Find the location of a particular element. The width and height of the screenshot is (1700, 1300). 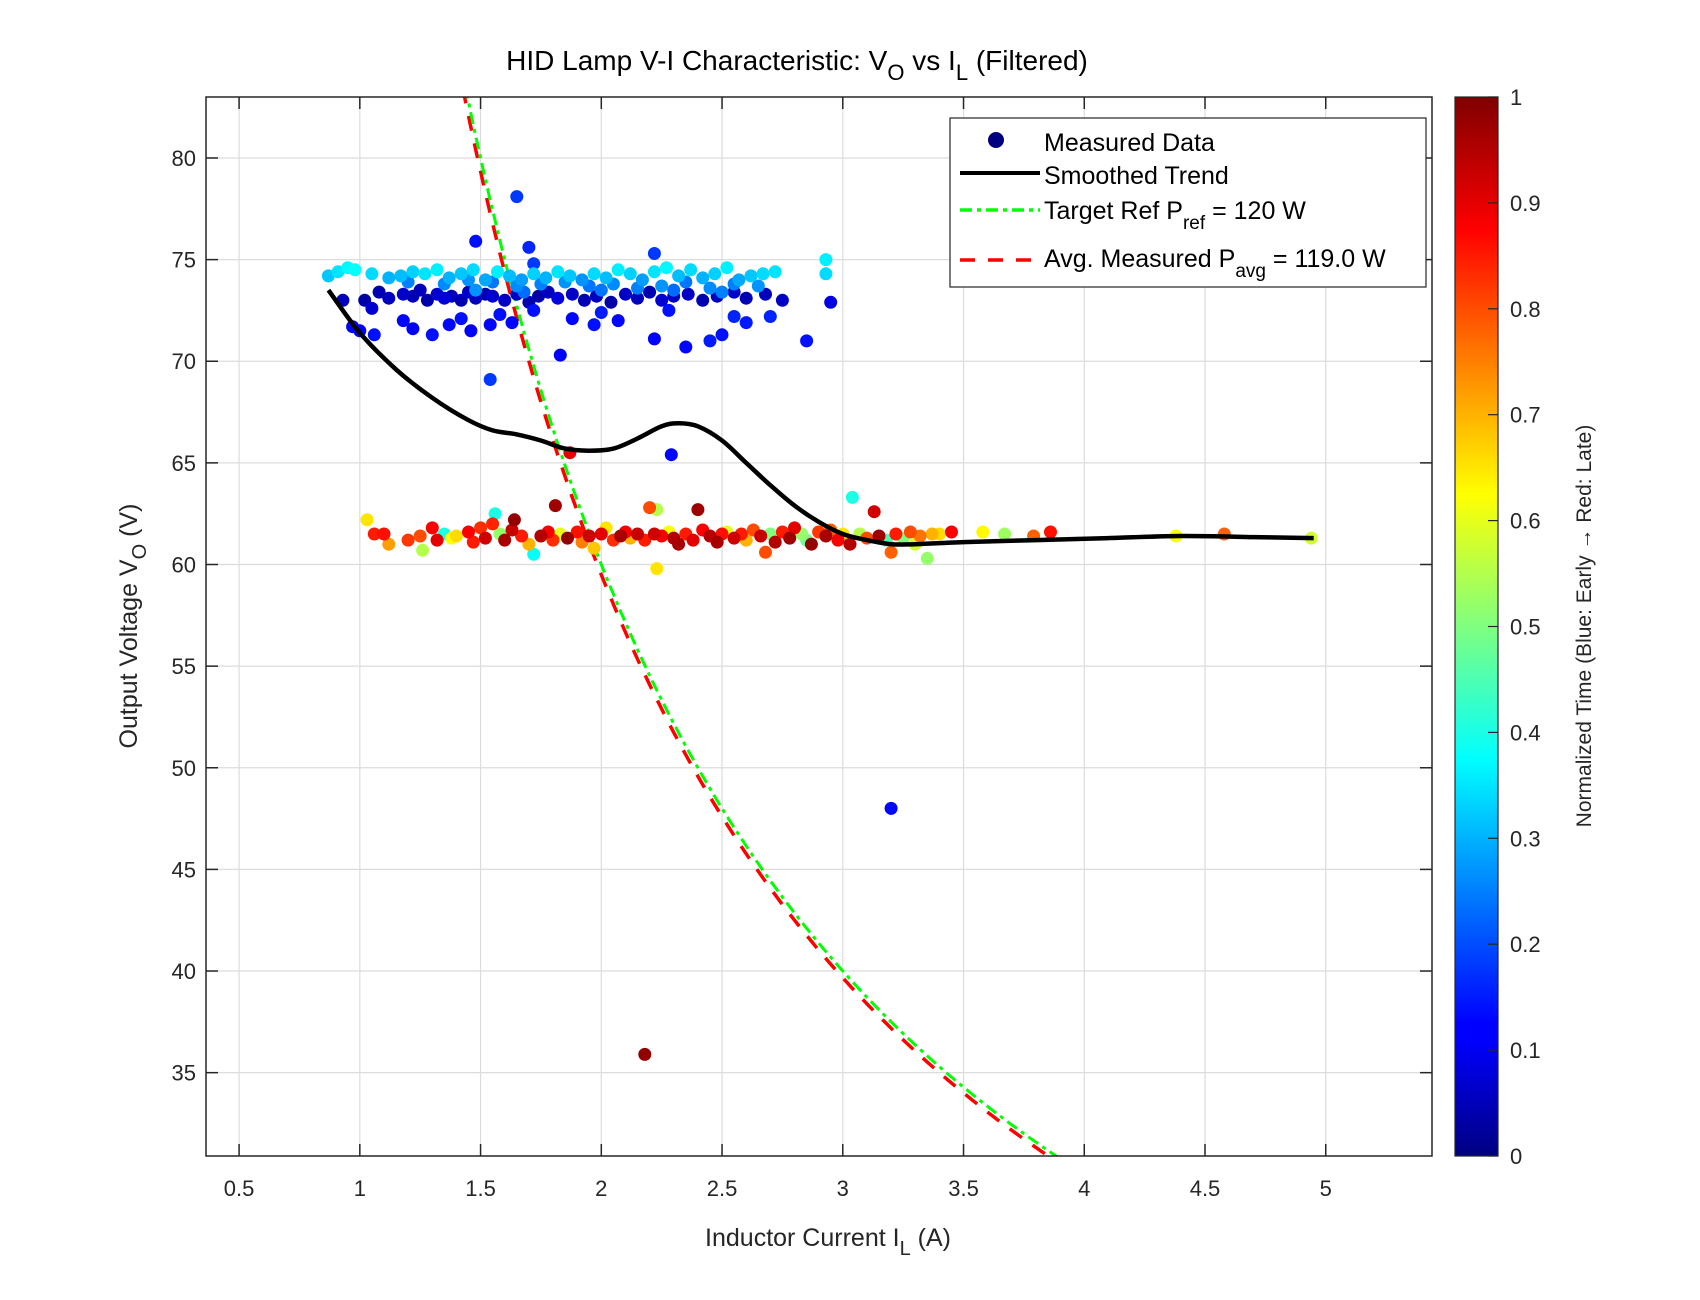

chart-title-end: (Filtered) is located at coordinates (1028, 60).